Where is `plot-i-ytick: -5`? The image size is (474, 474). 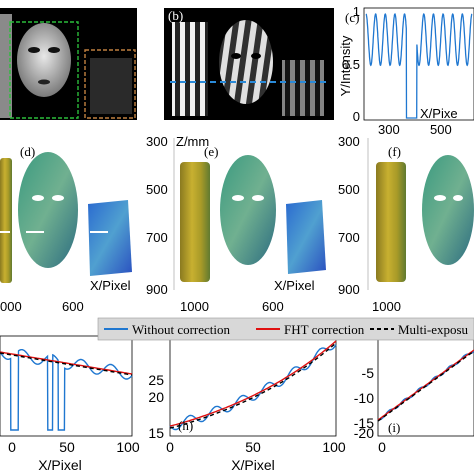
plot-i-ytick: -5 is located at coordinates (368, 373).